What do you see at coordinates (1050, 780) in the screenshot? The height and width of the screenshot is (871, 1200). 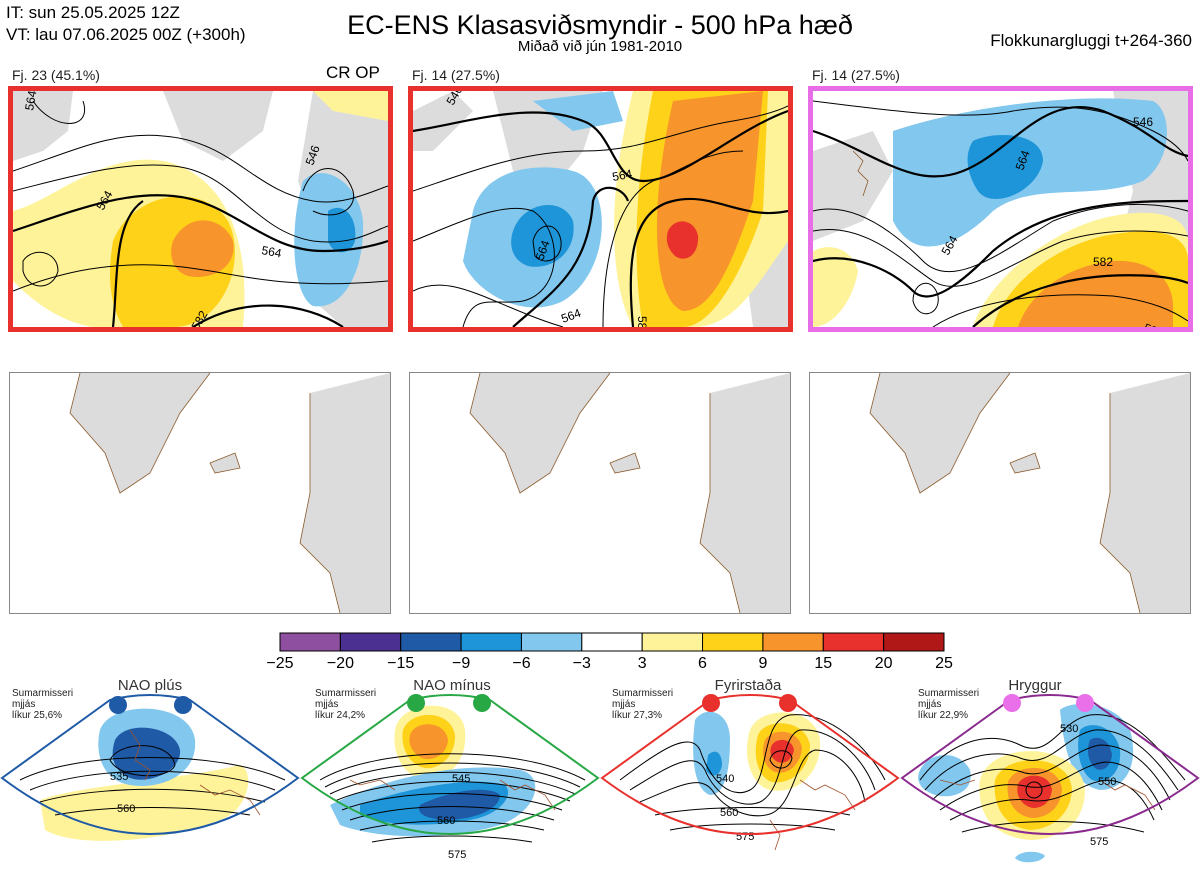 I see `regime-4-map: 530 550 575` at bounding box center [1050, 780].